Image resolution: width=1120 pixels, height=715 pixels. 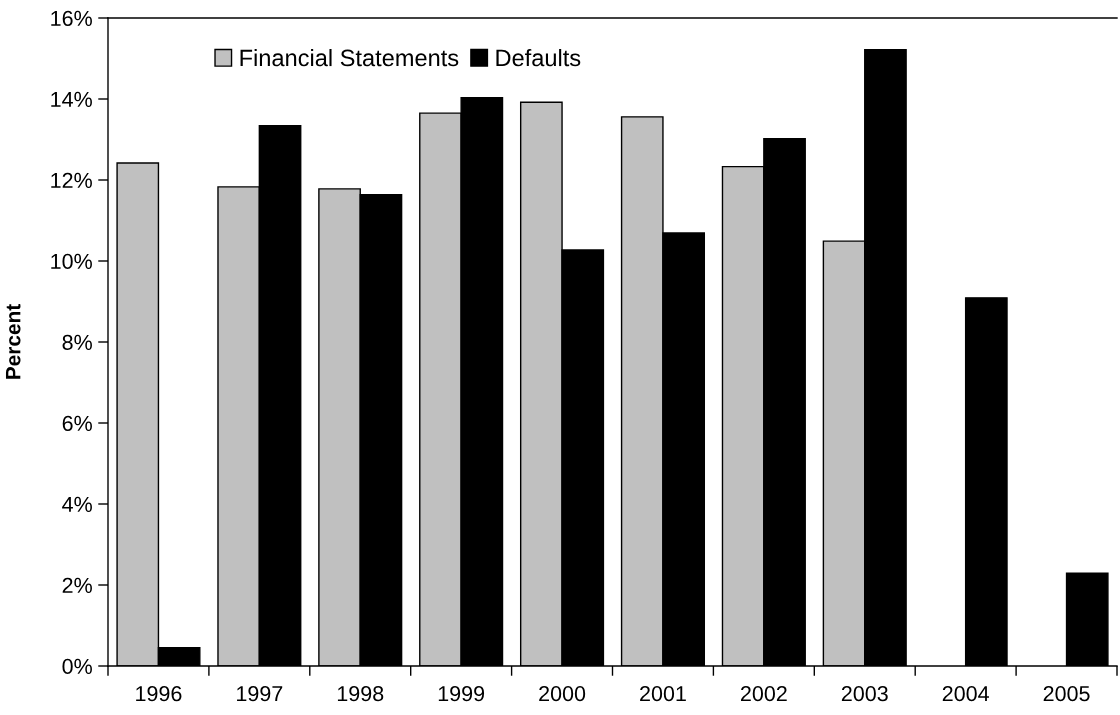 What do you see at coordinates (77, 585) in the screenshot?
I see `y-tick-label: 2%` at bounding box center [77, 585].